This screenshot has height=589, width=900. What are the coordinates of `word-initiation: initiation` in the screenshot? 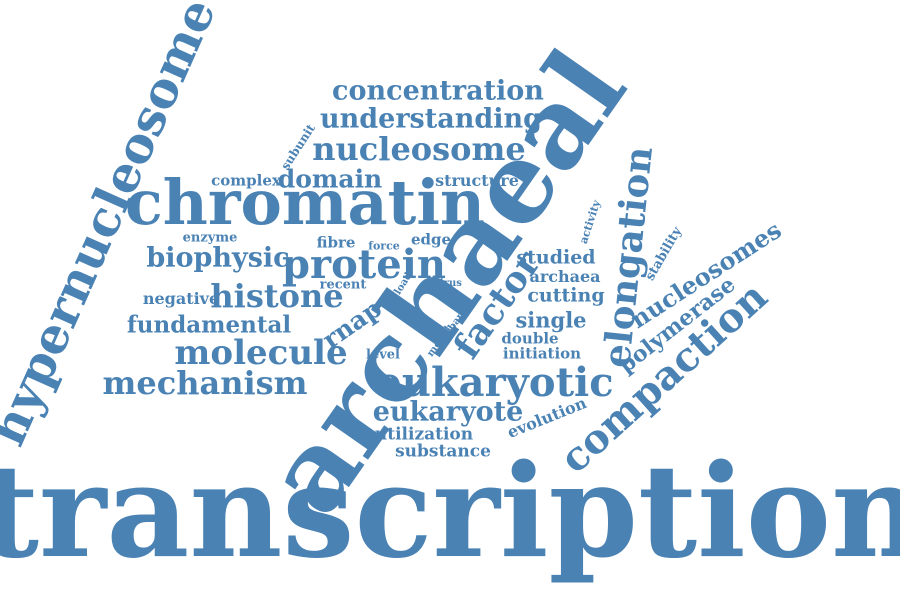 It's located at (542, 353).